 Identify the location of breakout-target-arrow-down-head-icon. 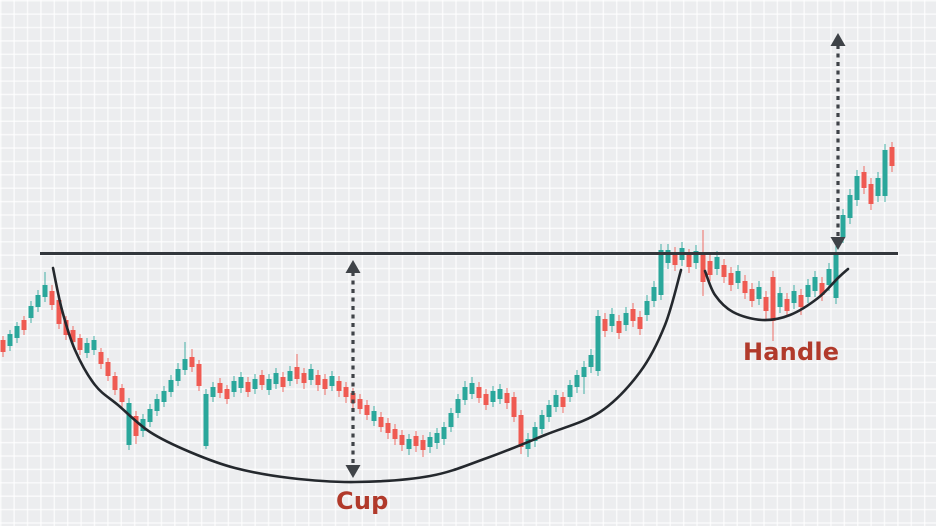
(838, 243).